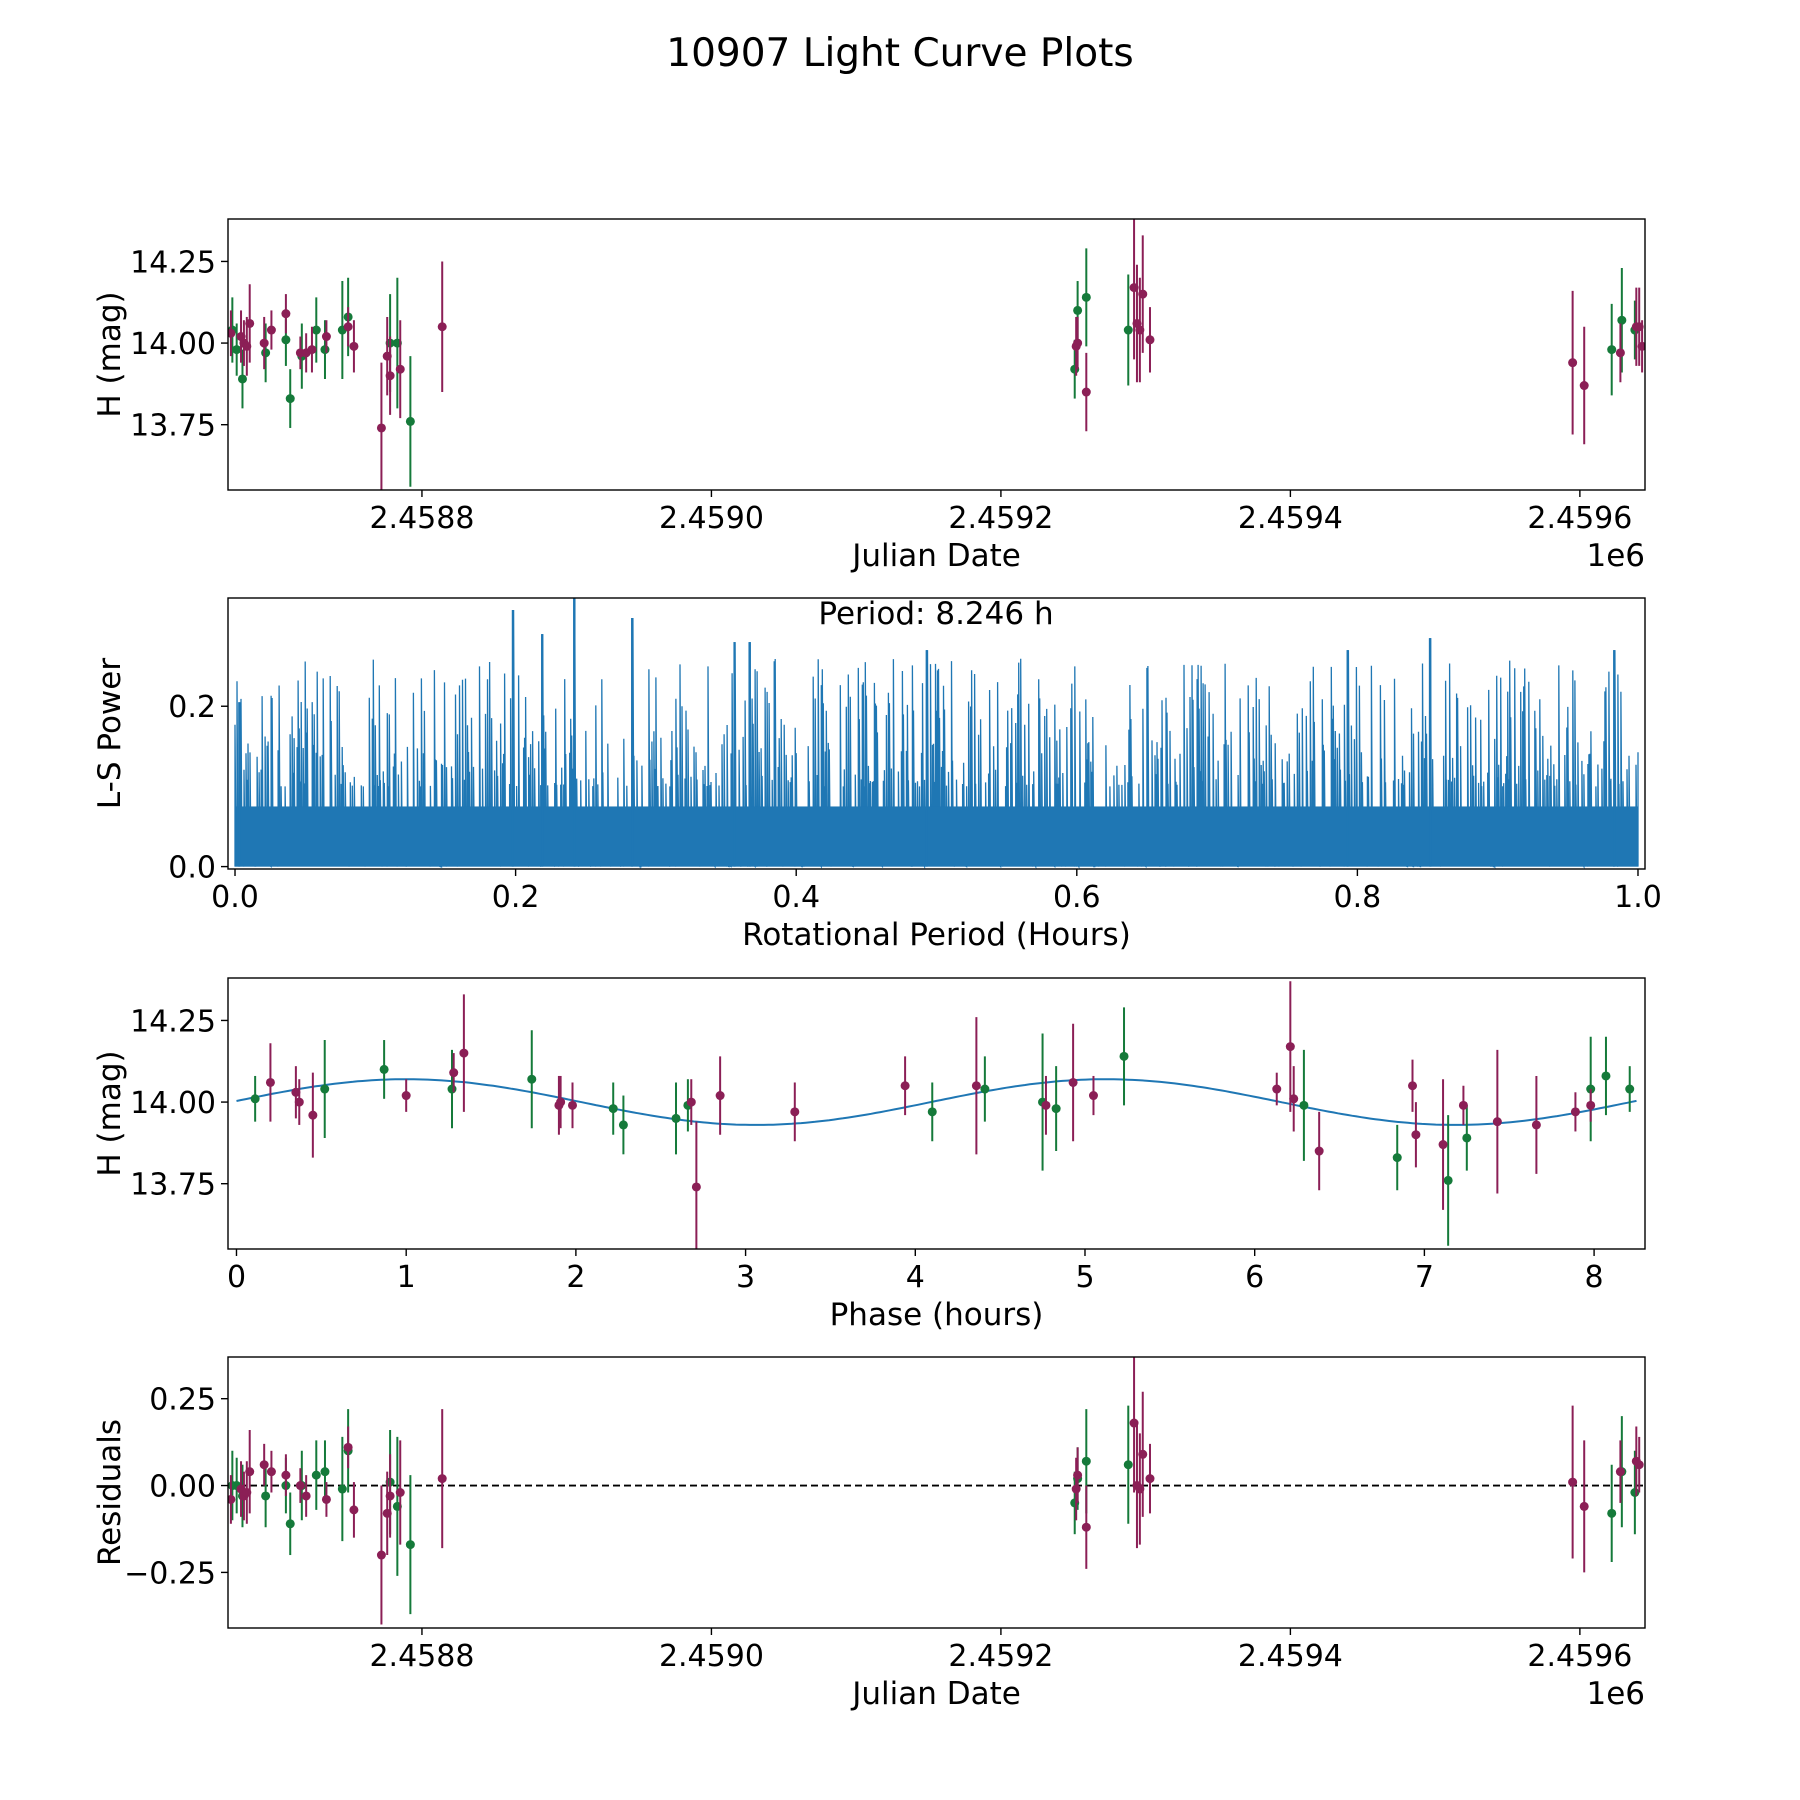 The image size is (1800, 1800). I want to click on series-maroon, so click(930, 1115).